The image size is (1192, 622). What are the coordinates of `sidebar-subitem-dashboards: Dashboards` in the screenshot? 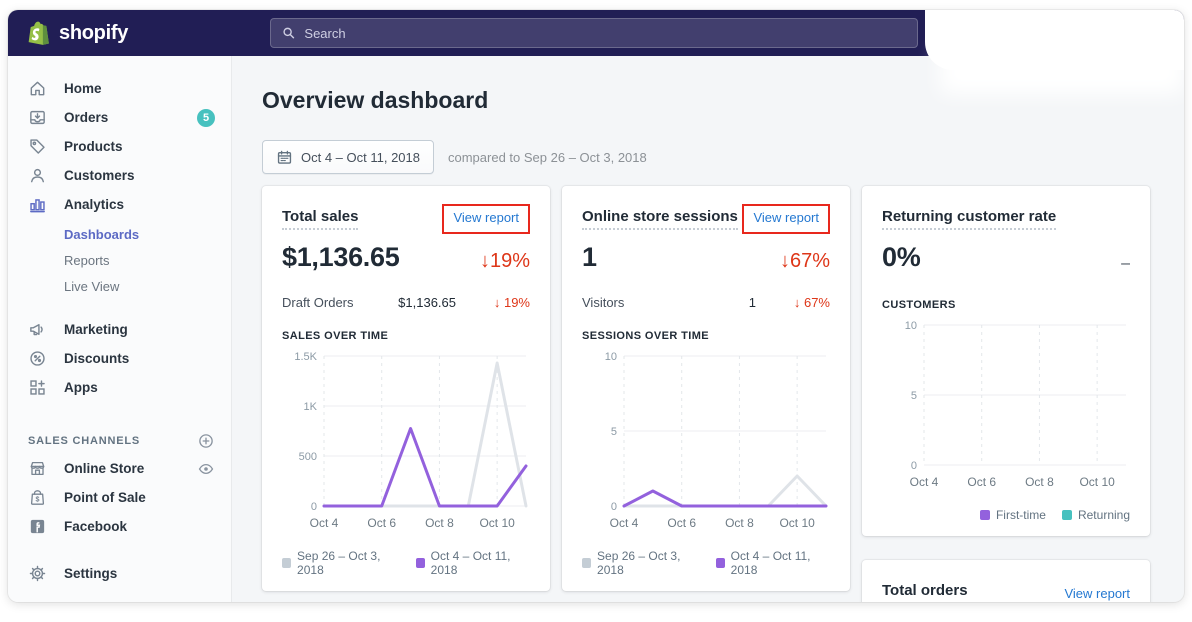 It's located at (102, 234).